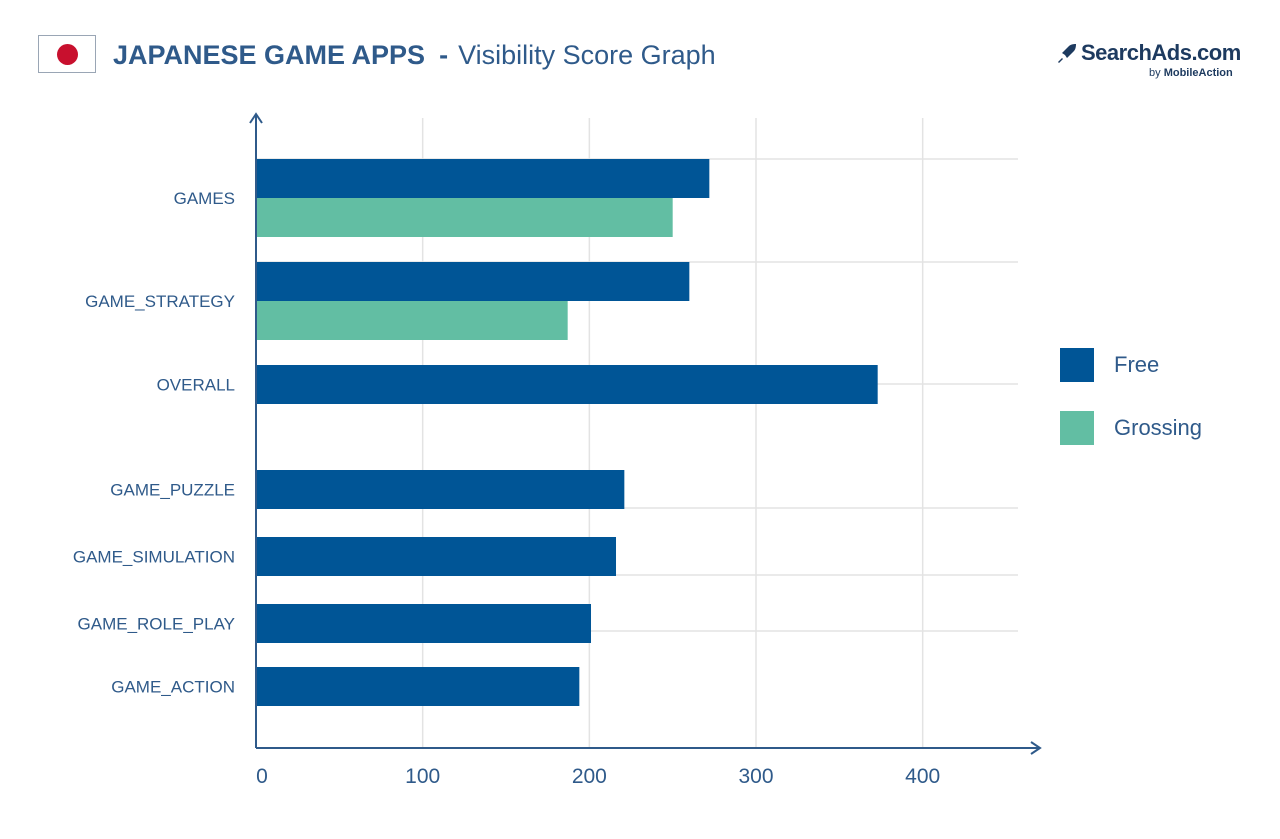  I want to click on brand-byline: by MobileAction, so click(1191, 73).